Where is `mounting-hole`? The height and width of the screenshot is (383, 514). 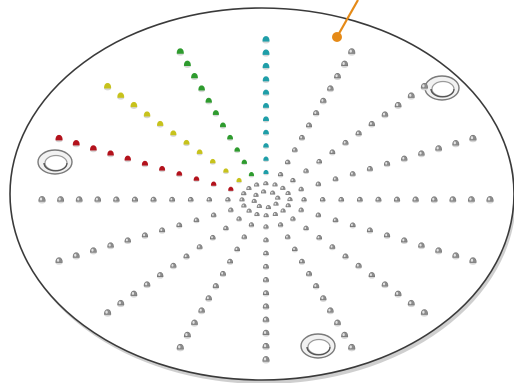
mounting-hole is located at coordinates (55, 162).